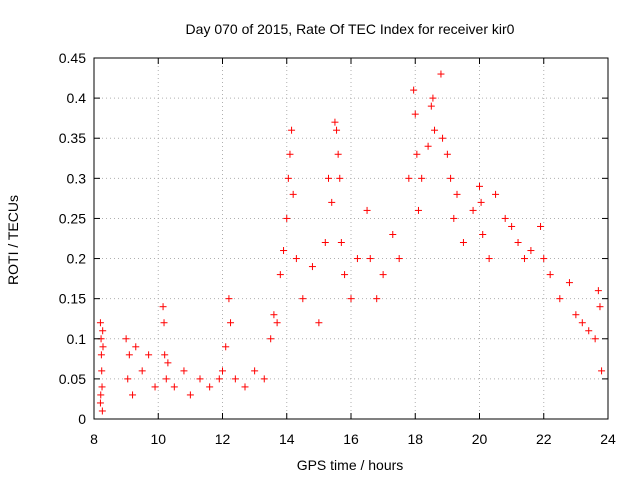  Describe the element at coordinates (72, 58) in the screenshot. I see `y-tick-label: 0.45` at that location.